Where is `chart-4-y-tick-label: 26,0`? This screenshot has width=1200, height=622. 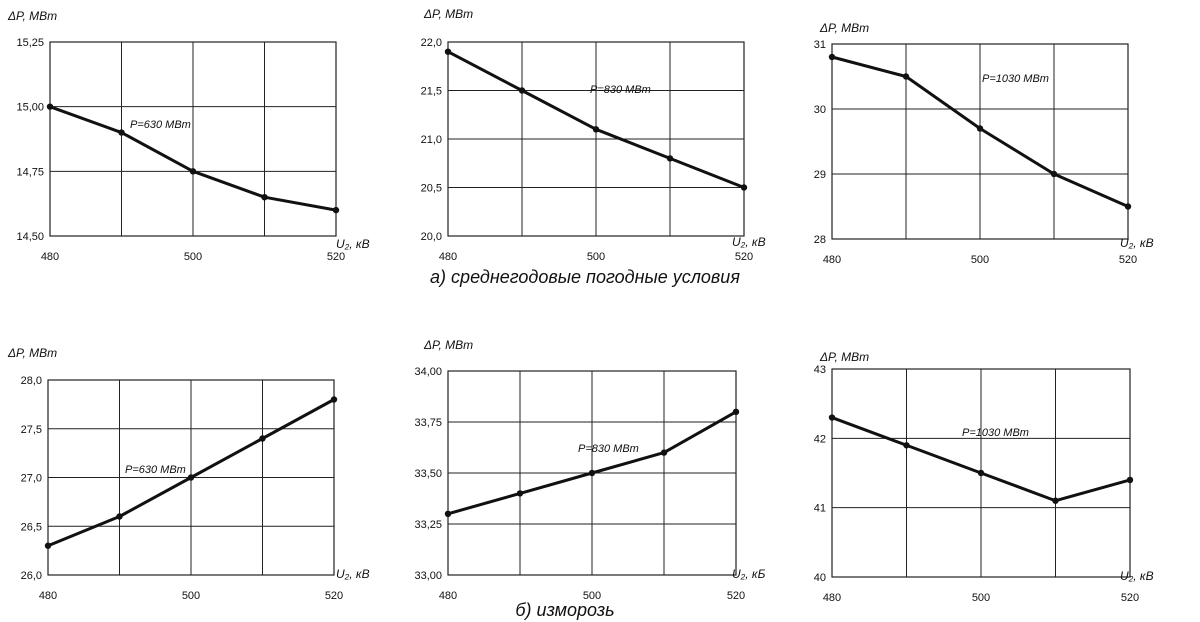 chart-4-y-tick-label: 26,0 is located at coordinates (31, 576).